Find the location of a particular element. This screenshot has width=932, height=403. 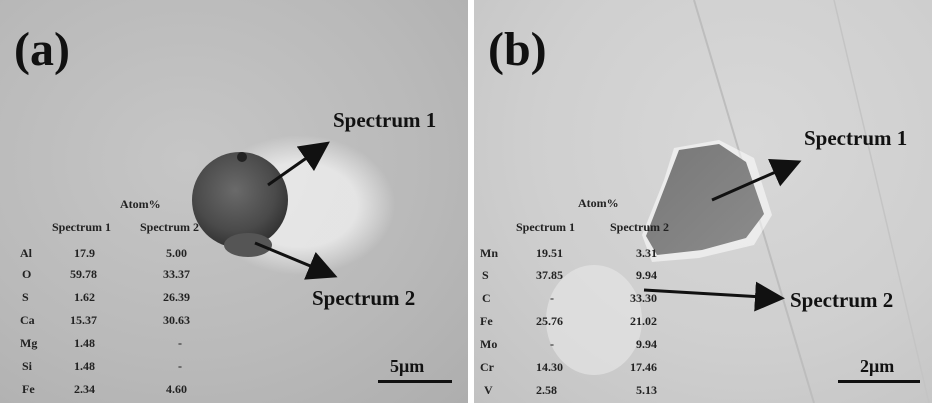

table-row: S 37.85 9.94 is located at coordinates (594, 278).